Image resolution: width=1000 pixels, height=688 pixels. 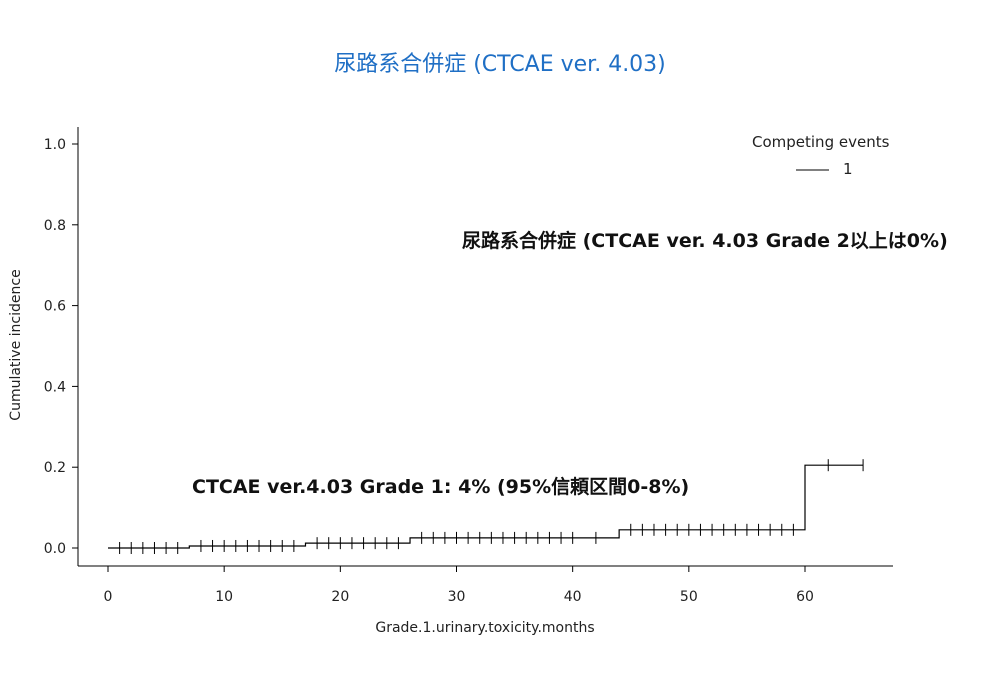 What do you see at coordinates (573, 597) in the screenshot?
I see `x-tick-label: 40` at bounding box center [573, 597].